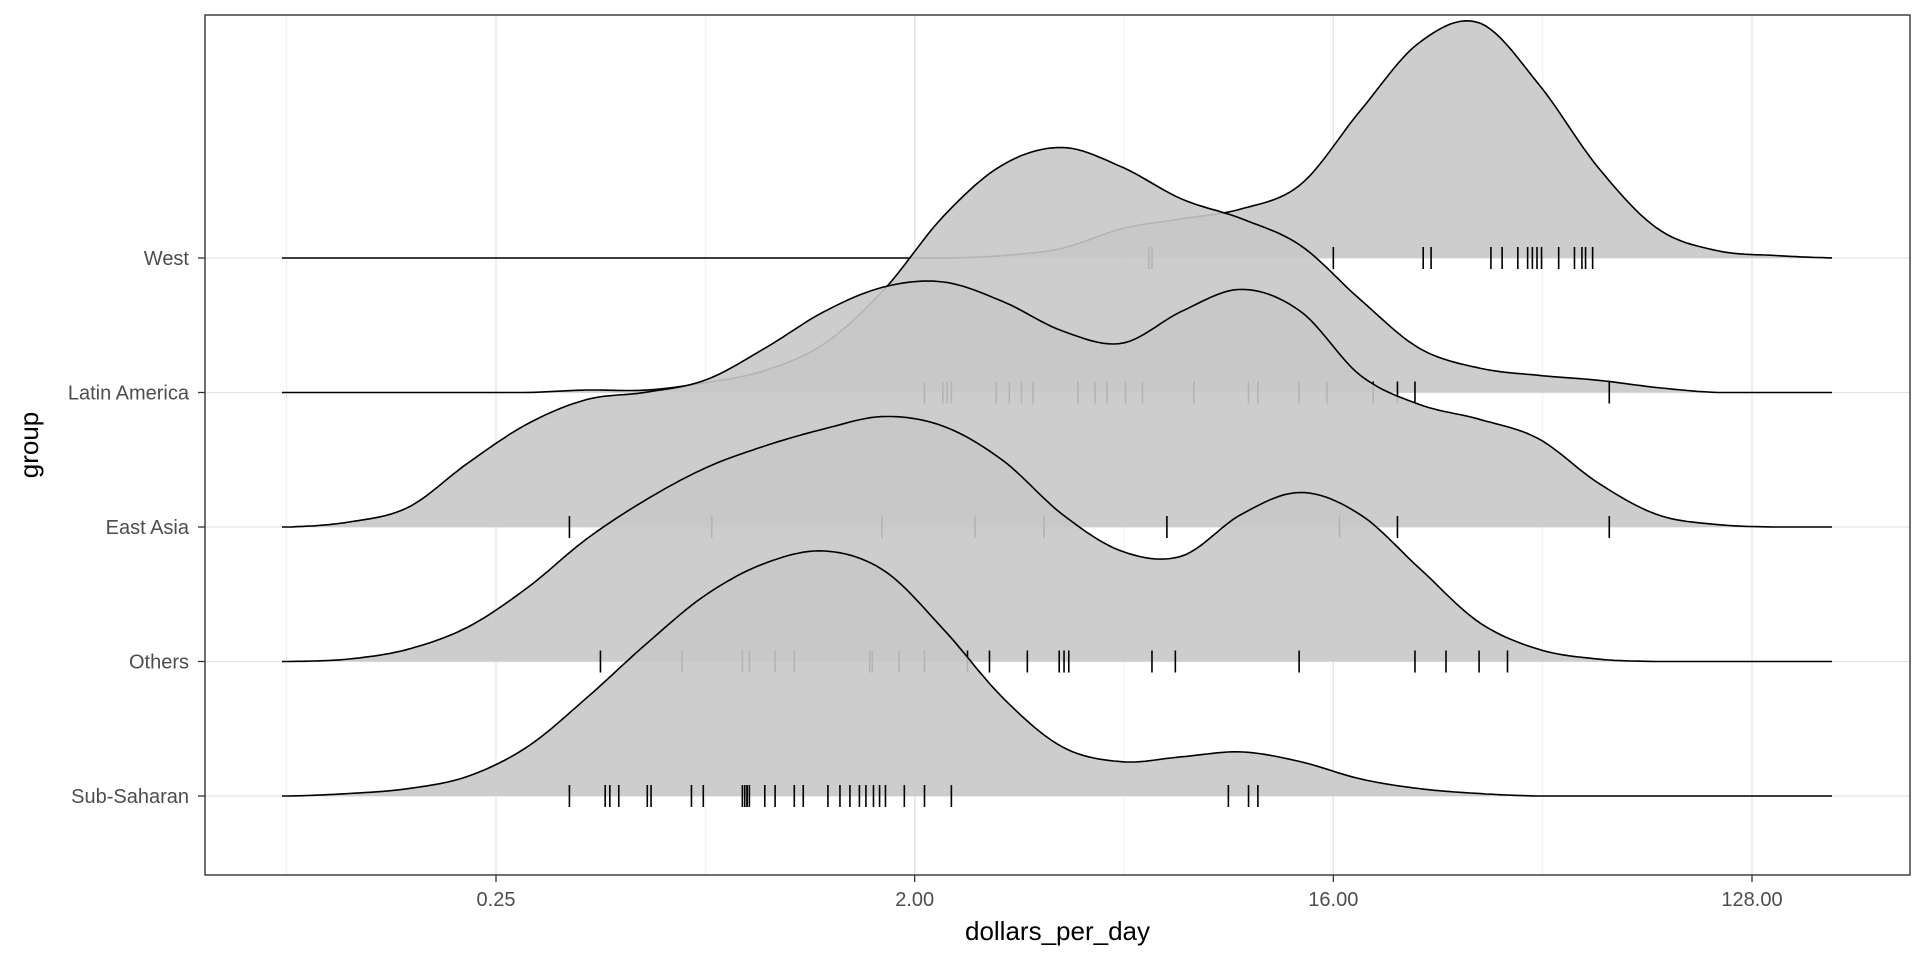 This screenshot has height=960, width=1920. I want to click on x-tick-label: 128.00, so click(1751, 900).